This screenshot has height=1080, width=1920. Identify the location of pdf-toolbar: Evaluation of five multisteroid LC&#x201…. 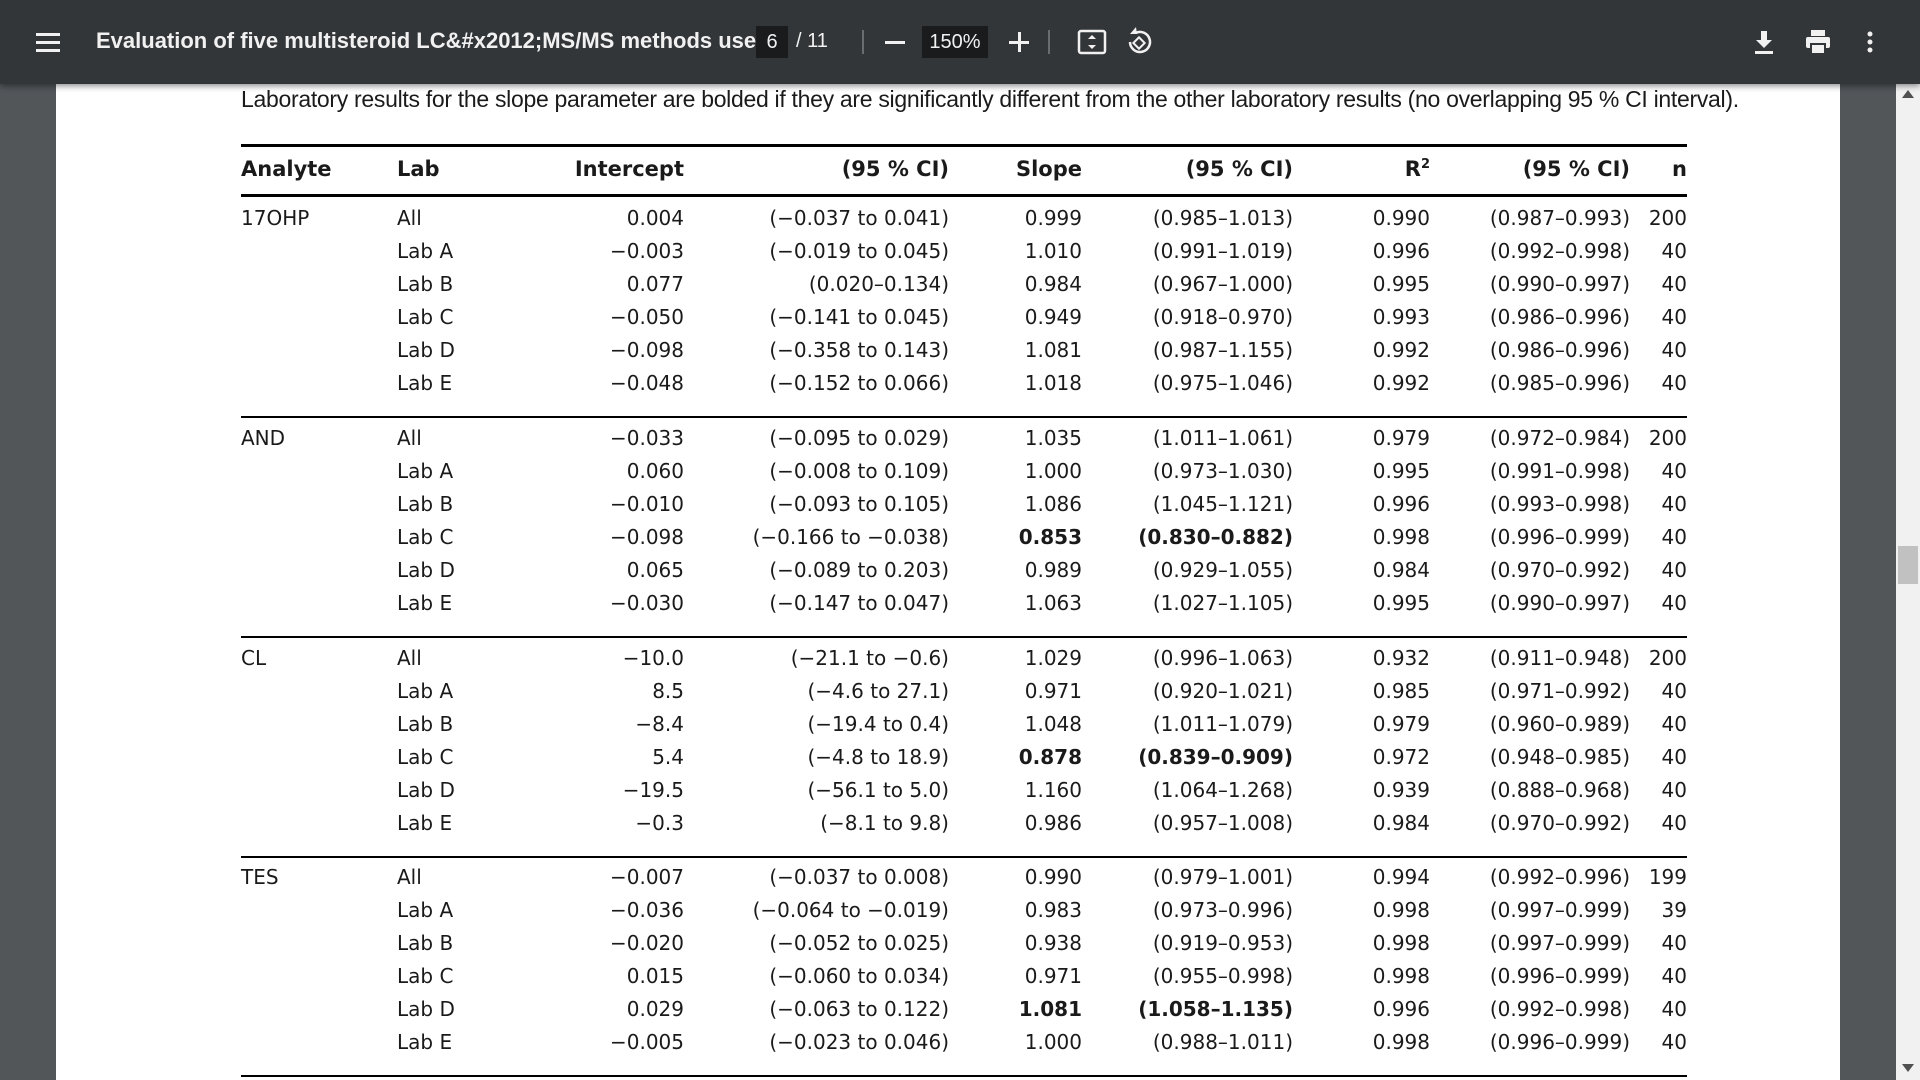
(960, 42).